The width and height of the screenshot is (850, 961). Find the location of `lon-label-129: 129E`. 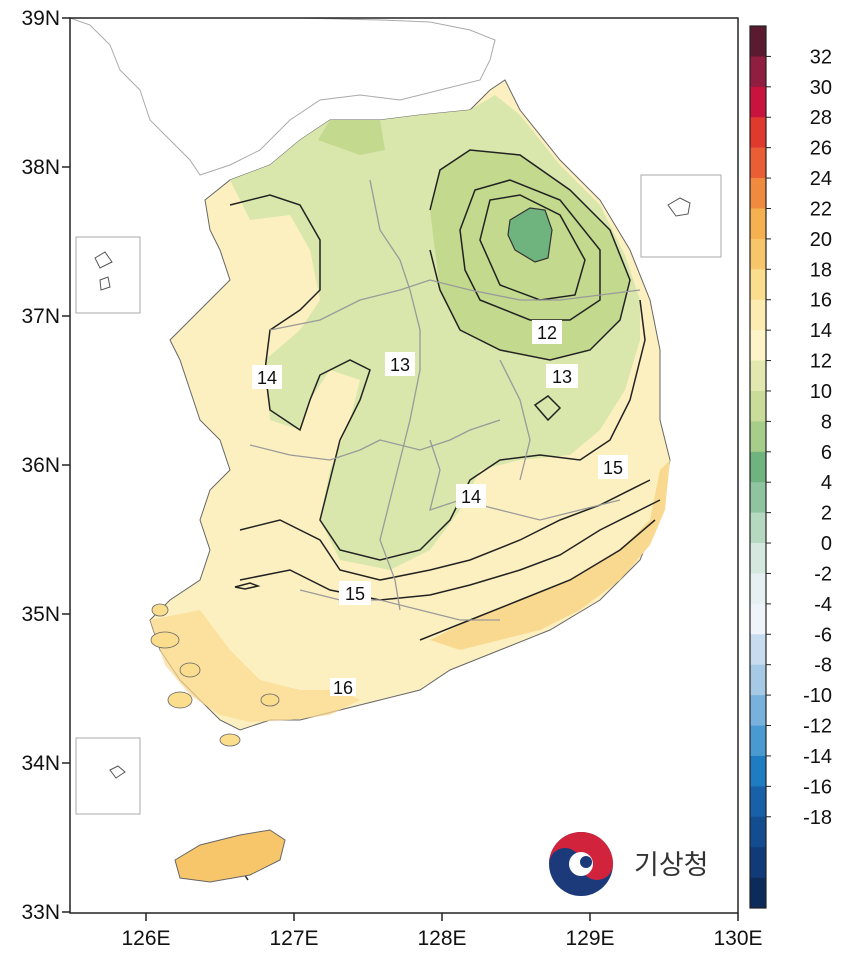

lon-label-129: 129E is located at coordinates (589, 938).